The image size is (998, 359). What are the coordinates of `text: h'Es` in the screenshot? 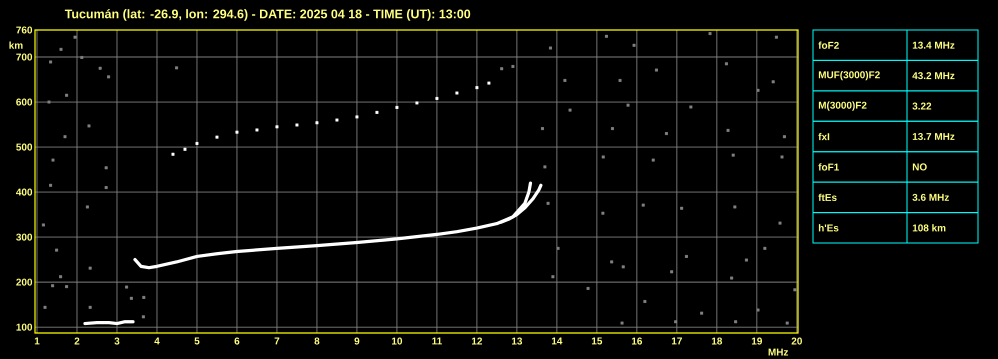 It's located at (828, 228).